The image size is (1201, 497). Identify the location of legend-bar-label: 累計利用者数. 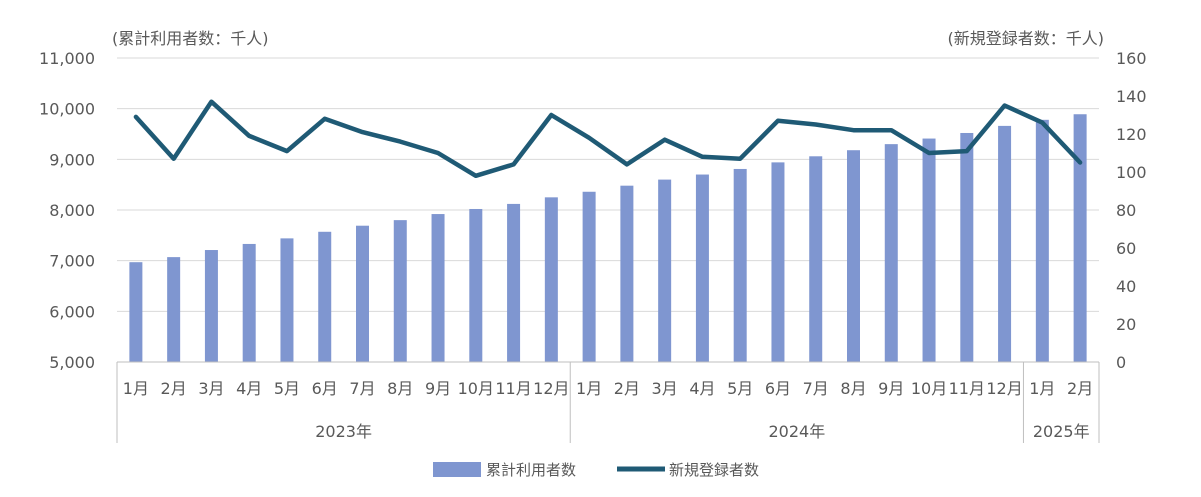
(531, 470).